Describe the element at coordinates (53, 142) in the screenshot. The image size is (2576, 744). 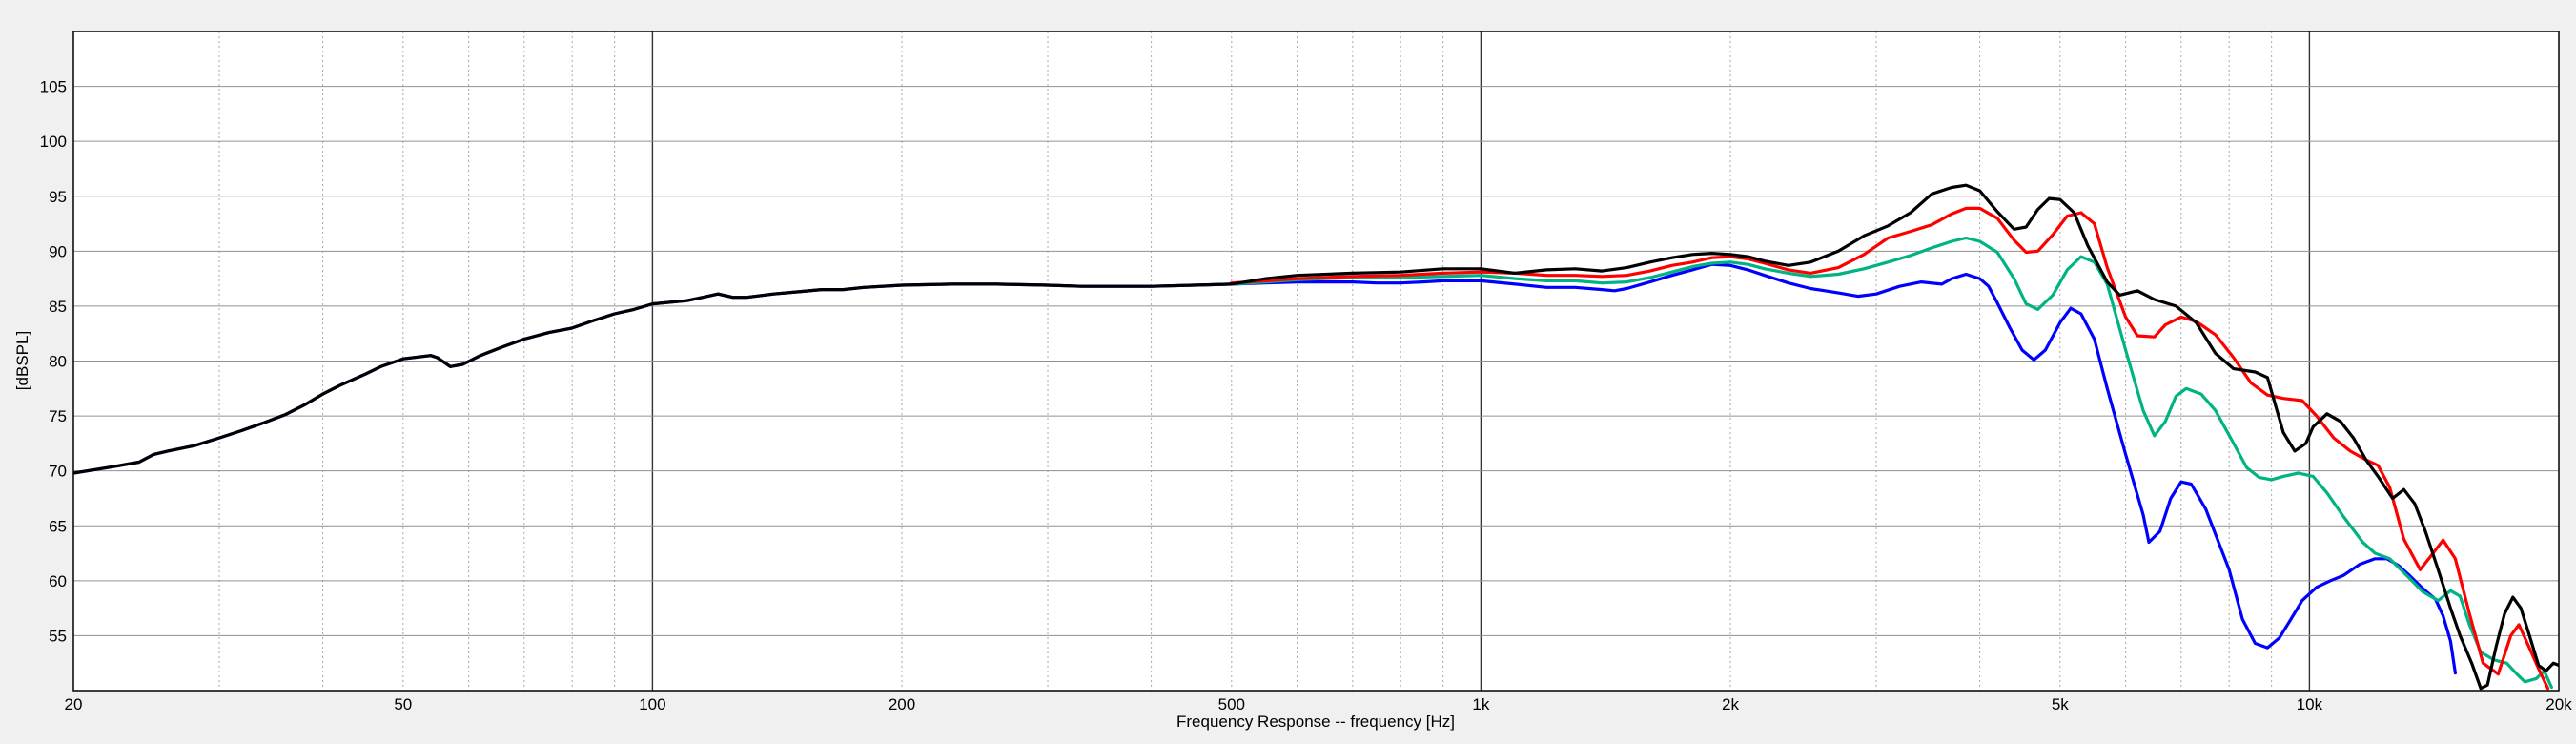
I see `y-tick-label: 100` at that location.